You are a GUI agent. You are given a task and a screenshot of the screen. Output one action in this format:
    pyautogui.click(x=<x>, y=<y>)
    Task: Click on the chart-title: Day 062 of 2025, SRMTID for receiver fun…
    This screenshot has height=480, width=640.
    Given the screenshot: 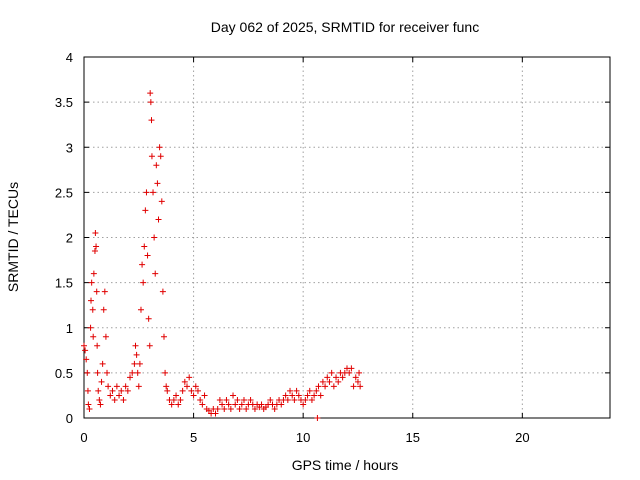 What is the action you would take?
    pyautogui.click(x=345, y=27)
    